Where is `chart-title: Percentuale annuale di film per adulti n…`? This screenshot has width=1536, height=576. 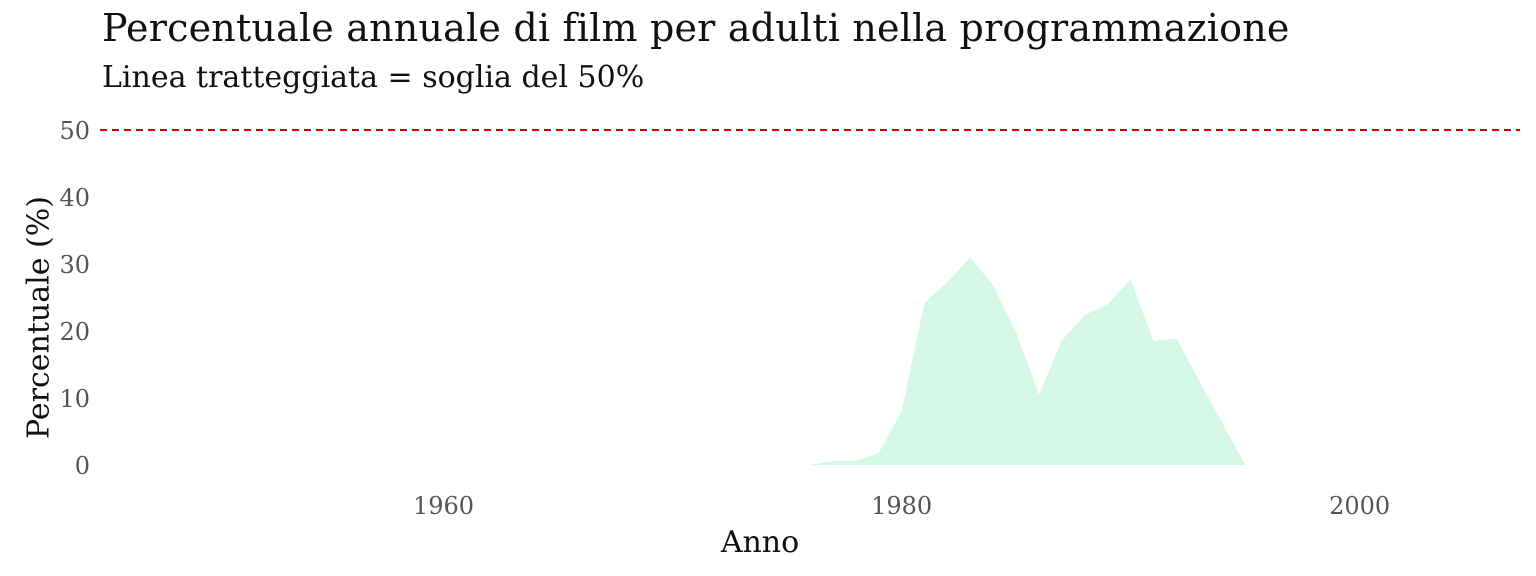
chart-title: Percentuale annuale di film per adulti n… is located at coordinates (696, 28).